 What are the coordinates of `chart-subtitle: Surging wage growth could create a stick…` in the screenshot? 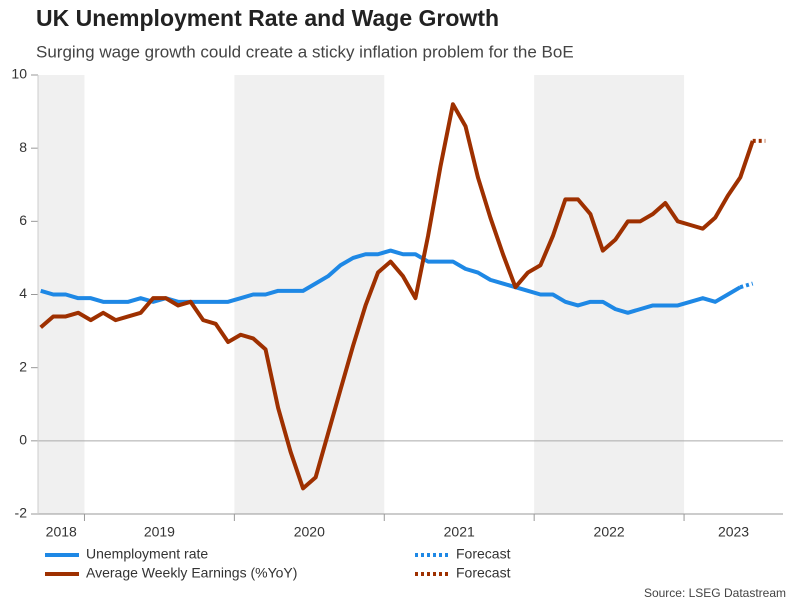 It's located at (305, 51).